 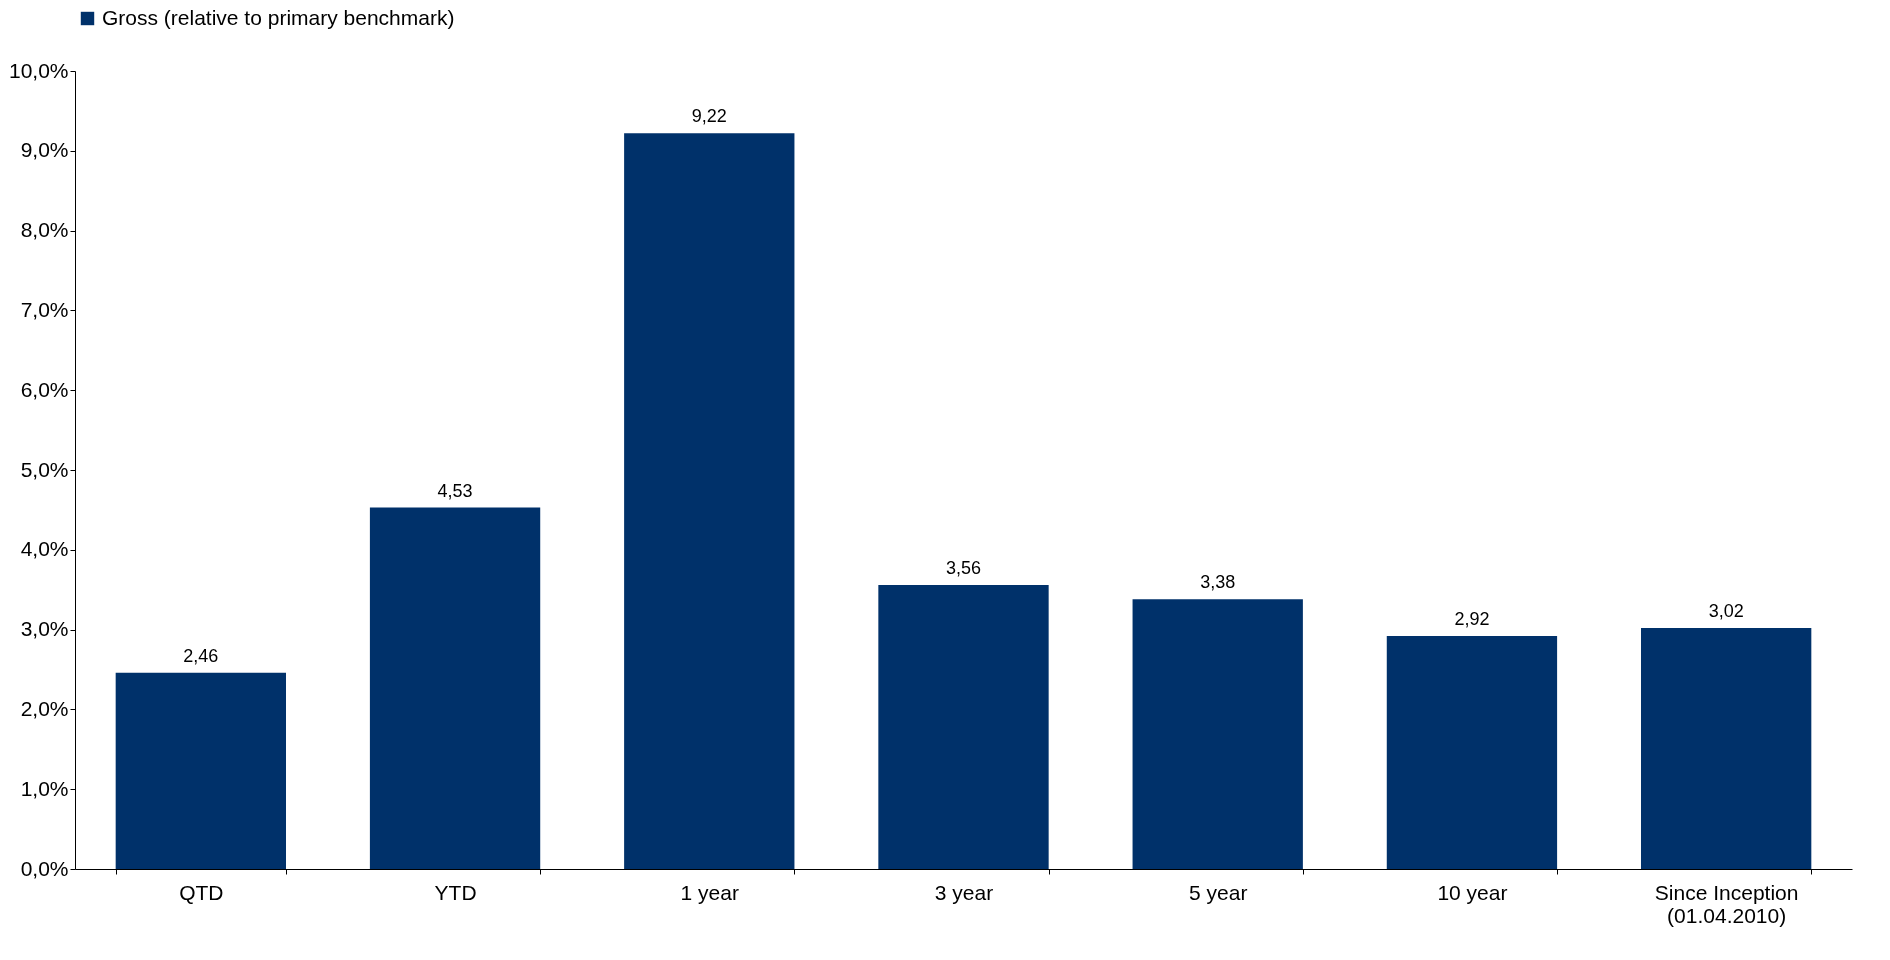 What do you see at coordinates (44, 708) in the screenshot?
I see `y-tick-label: 2,0%` at bounding box center [44, 708].